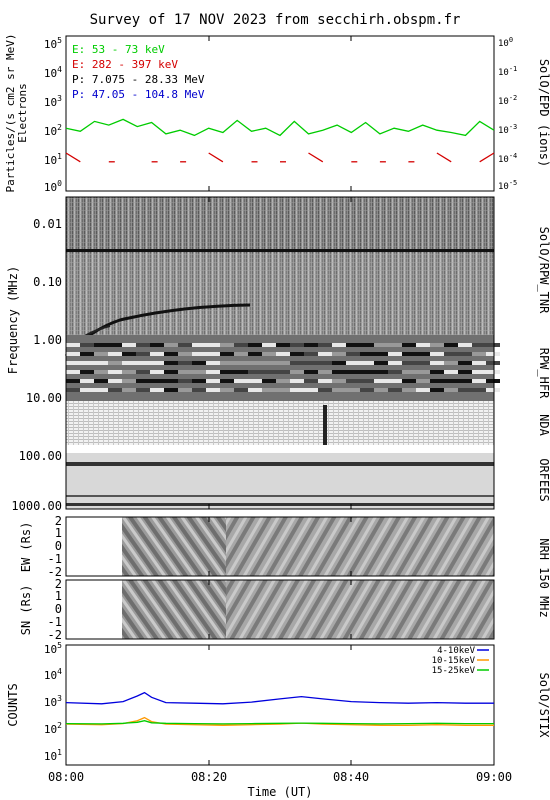  What do you see at coordinates (283, 367) in the screenshot?
I see `hfr-blocks` at bounding box center [283, 367].